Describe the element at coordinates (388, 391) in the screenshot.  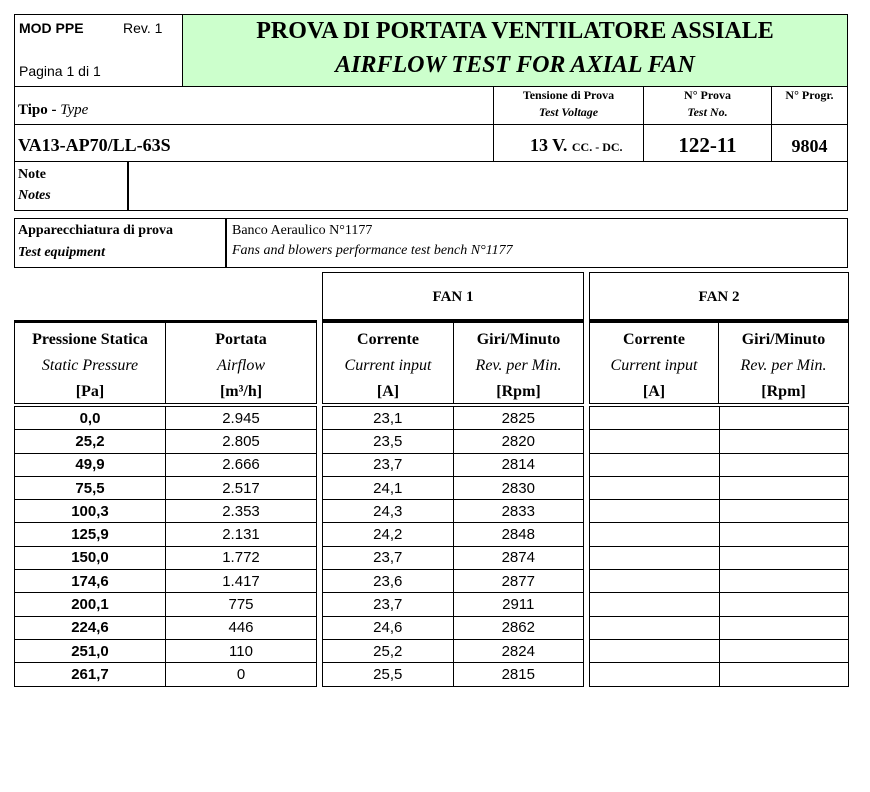
I see `col-unit: [A]` at that location.